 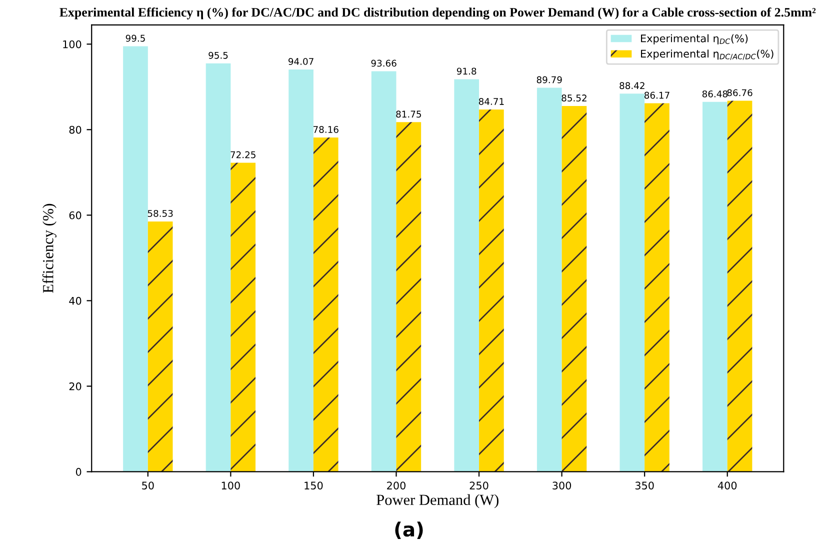 What do you see at coordinates (313, 486) in the screenshot?
I see `x-tick-label: 150` at bounding box center [313, 486].